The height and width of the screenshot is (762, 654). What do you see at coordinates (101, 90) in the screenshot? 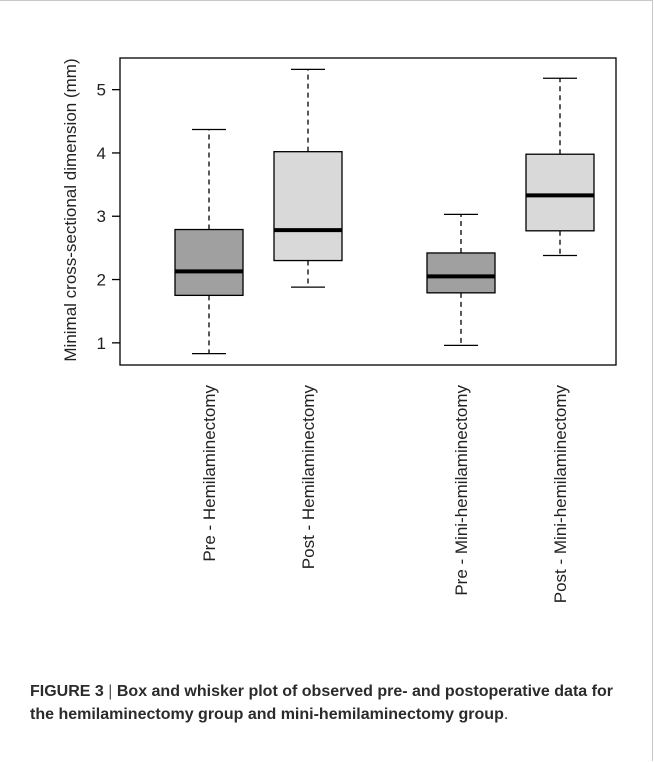
I see `y-tick-label: 5` at bounding box center [101, 90].